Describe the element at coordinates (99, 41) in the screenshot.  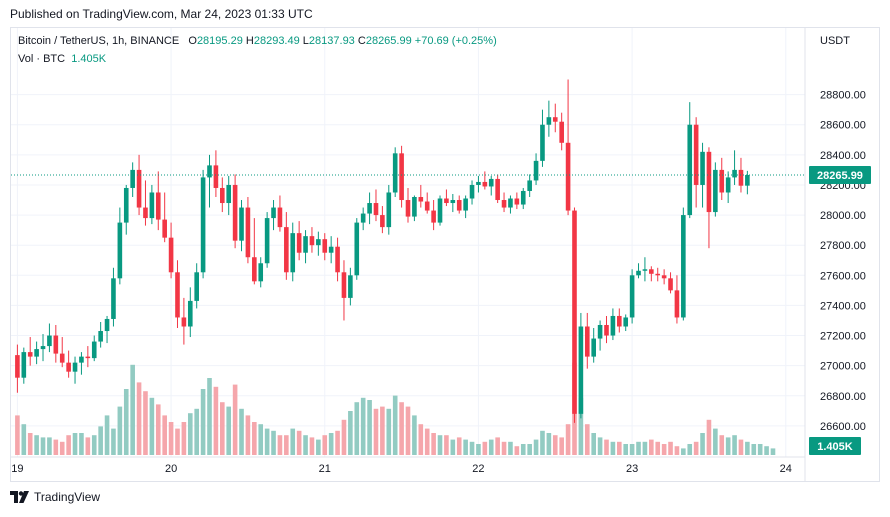
I see `symbol-name: Bitcoin / TetherUS, 1h, BINANCE` at that location.